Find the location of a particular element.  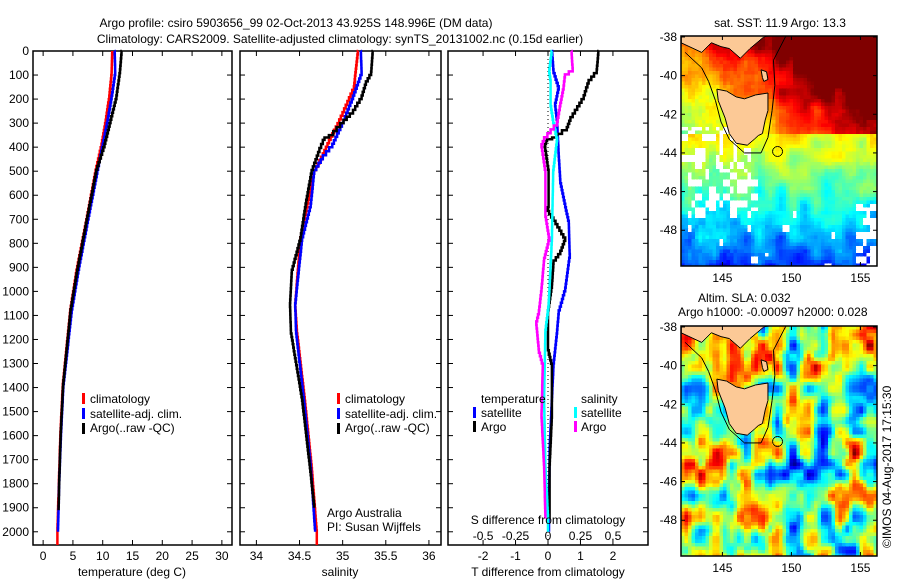

y-tick-label: 1900 is located at coordinates (15, 508).